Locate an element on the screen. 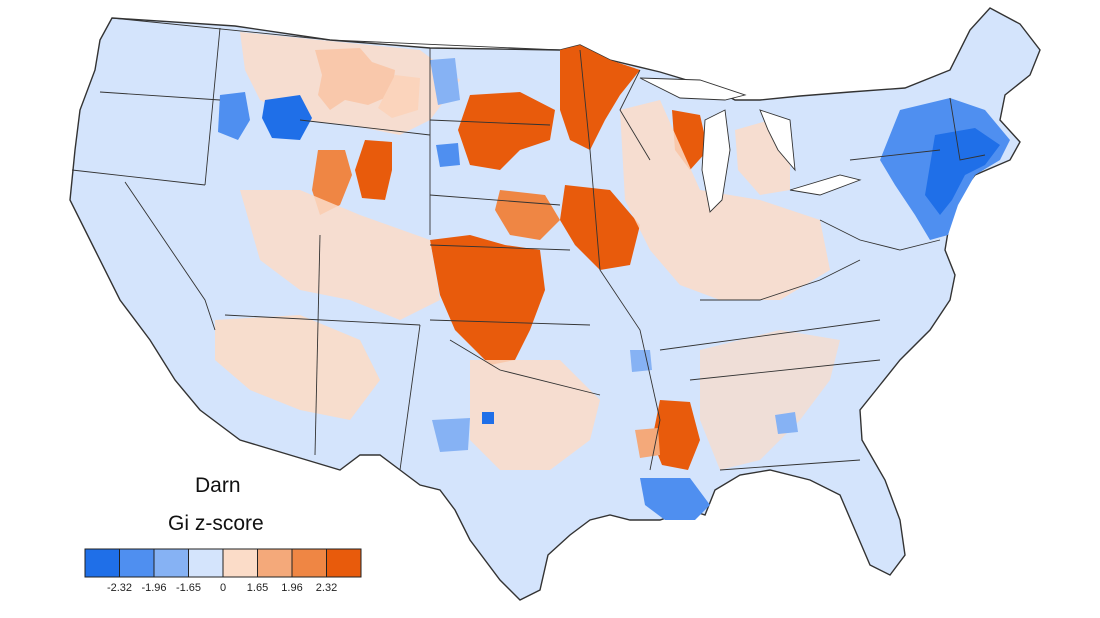 This screenshot has height=618, width=1100. coldspot-arkansas is located at coordinates (641, 361).